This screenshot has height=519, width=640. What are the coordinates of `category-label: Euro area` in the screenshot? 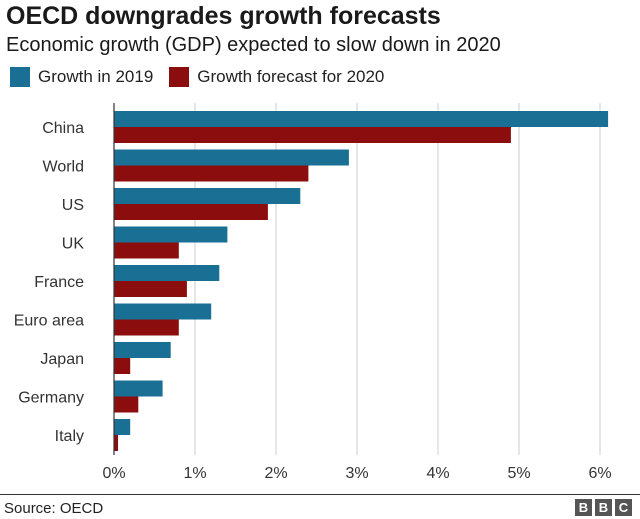 It's located at (49, 321).